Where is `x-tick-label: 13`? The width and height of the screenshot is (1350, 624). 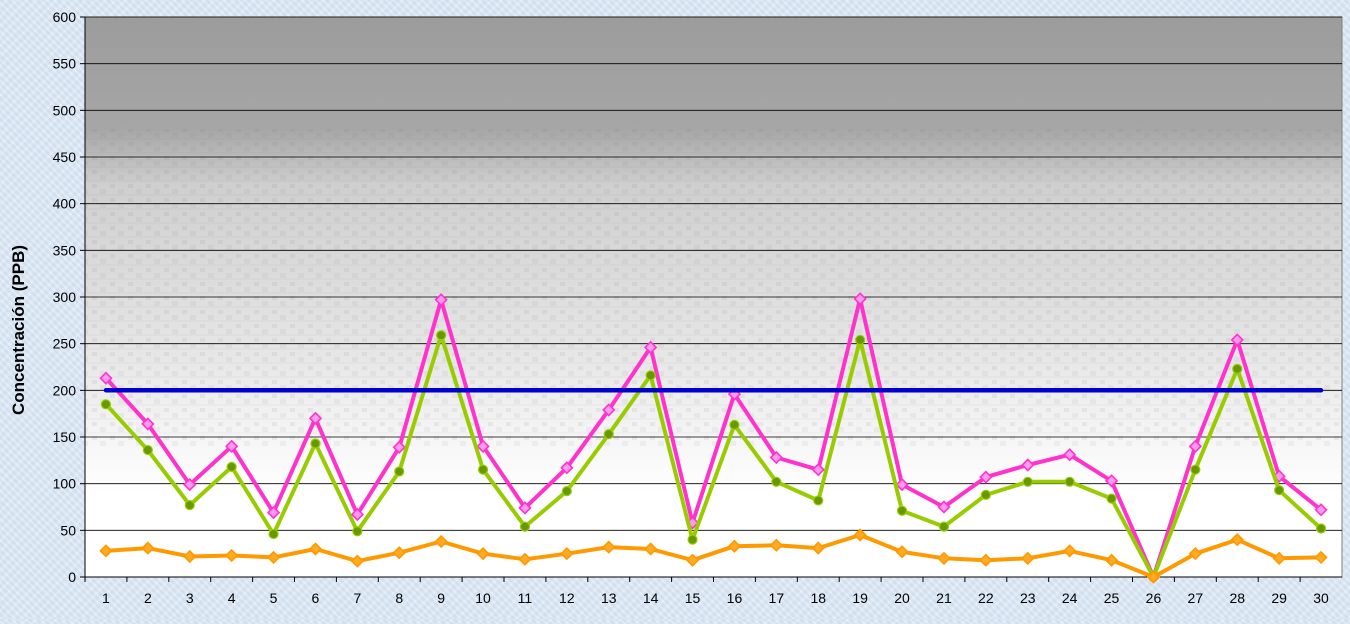 x-tick-label: 13 is located at coordinates (609, 598).